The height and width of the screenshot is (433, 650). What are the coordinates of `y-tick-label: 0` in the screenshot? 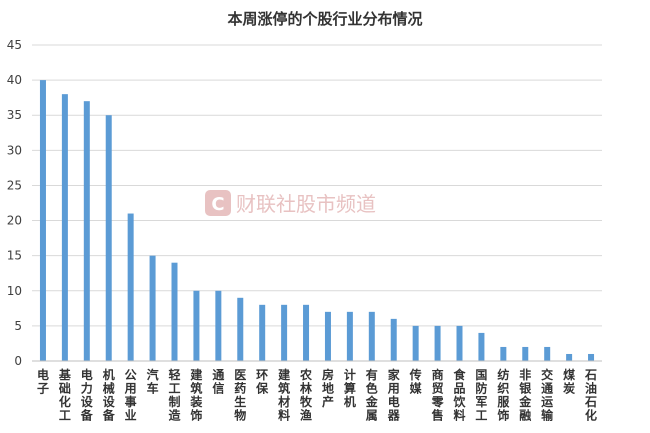 It's located at (18, 361).